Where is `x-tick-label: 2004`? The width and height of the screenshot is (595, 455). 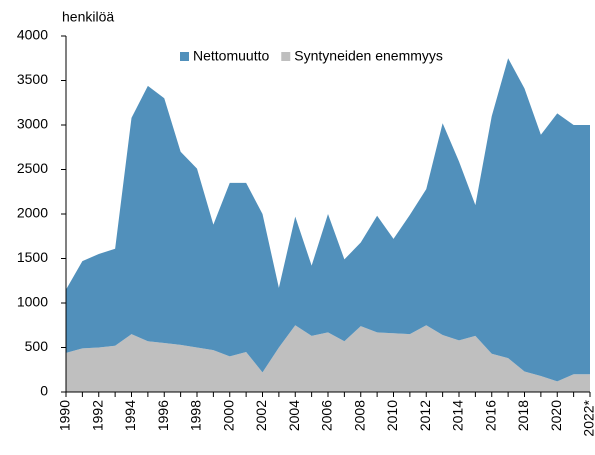
x-tick-label: 2004 is located at coordinates (294, 415).